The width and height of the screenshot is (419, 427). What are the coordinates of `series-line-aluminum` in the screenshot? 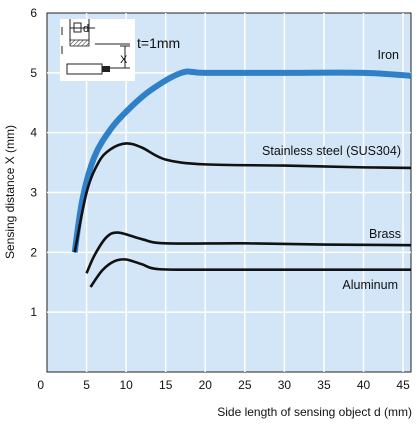 It's located at (250, 273).